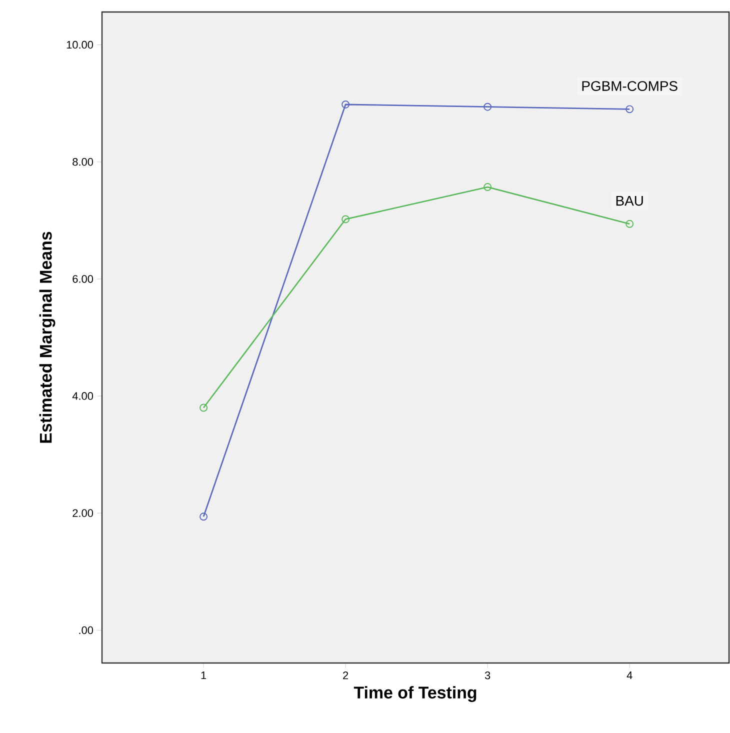 The height and width of the screenshot is (733, 730). I want to click on x-axis-title: Time of Testing, so click(415, 694).